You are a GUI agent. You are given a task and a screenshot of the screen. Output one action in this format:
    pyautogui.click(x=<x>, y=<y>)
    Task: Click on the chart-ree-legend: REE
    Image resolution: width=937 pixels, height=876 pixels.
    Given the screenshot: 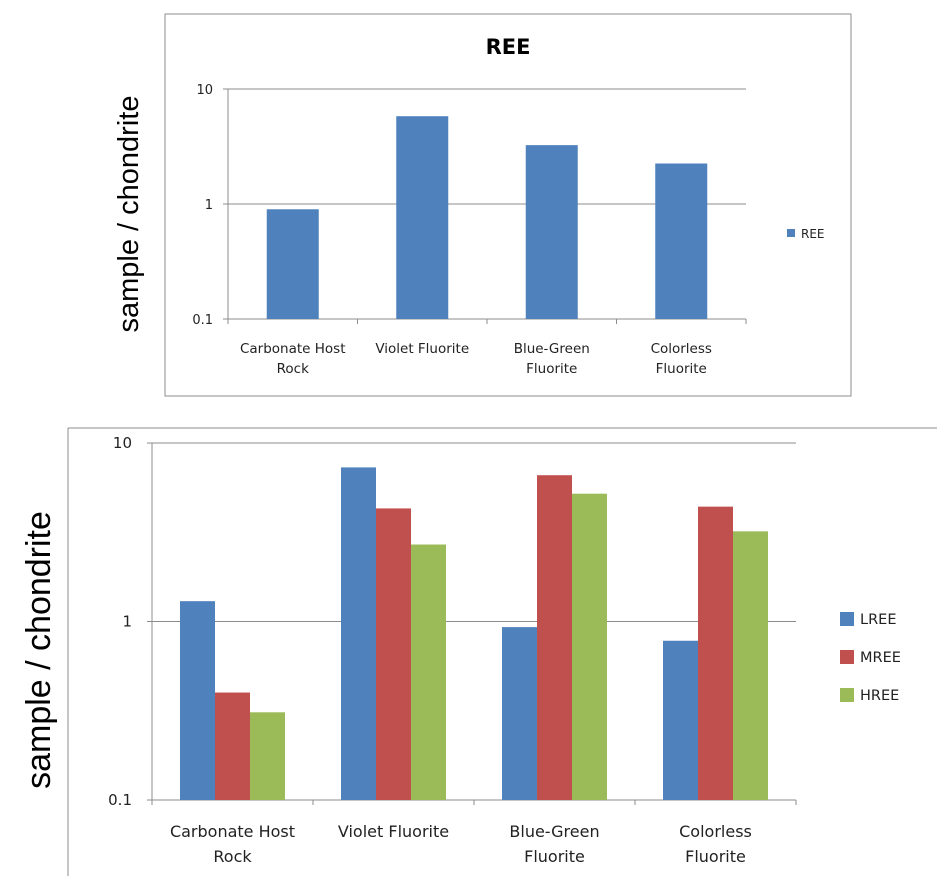 What is the action you would take?
    pyautogui.click(x=806, y=234)
    